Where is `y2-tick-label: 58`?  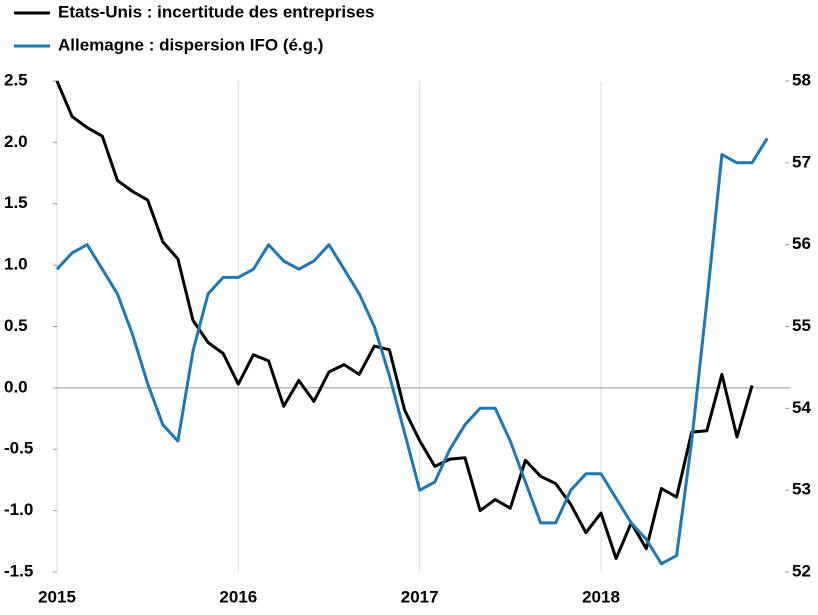
y2-tick-label: 58 is located at coordinates (801, 79).